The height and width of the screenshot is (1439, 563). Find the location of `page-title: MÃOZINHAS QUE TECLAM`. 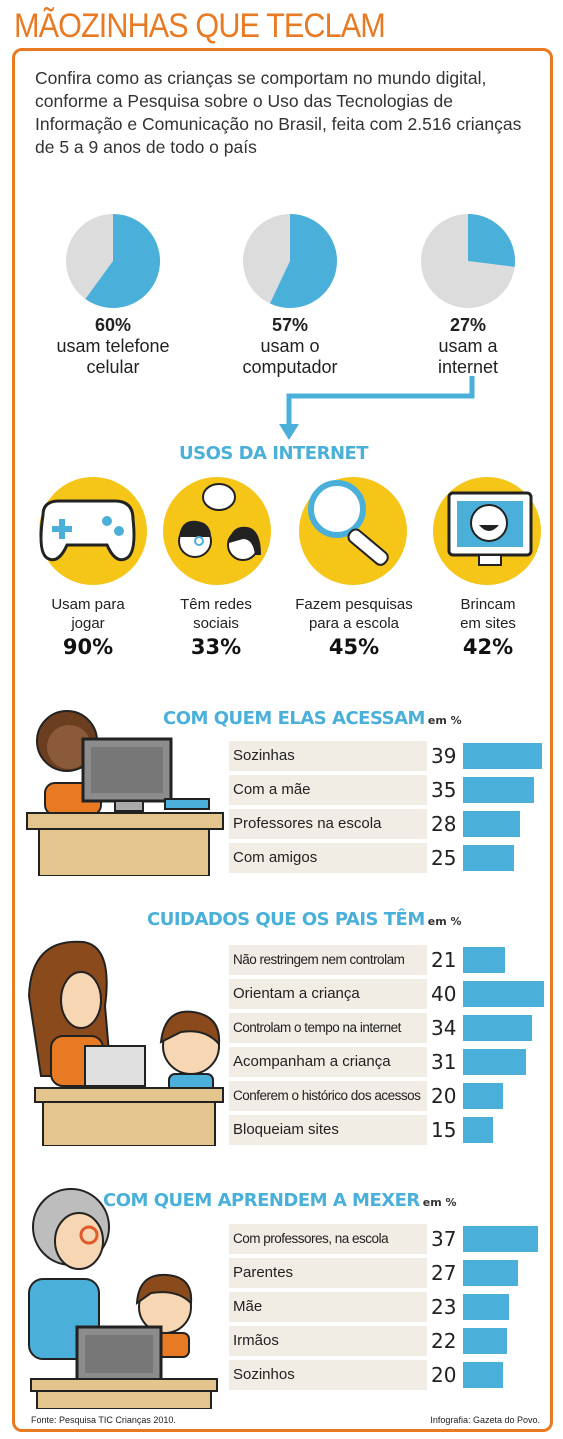

page-title: MÃOZINHAS QUE TECLAM is located at coordinates (200, 26).